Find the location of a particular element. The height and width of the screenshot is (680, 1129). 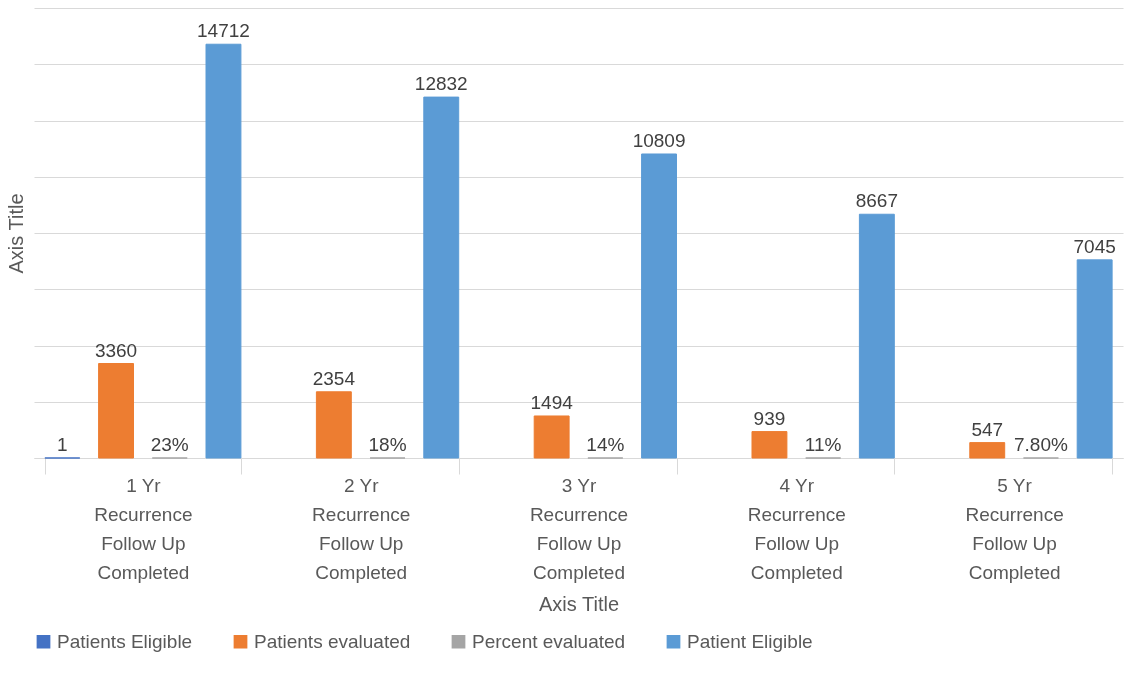

x-axis-title: Axis Title is located at coordinates (579, 603).